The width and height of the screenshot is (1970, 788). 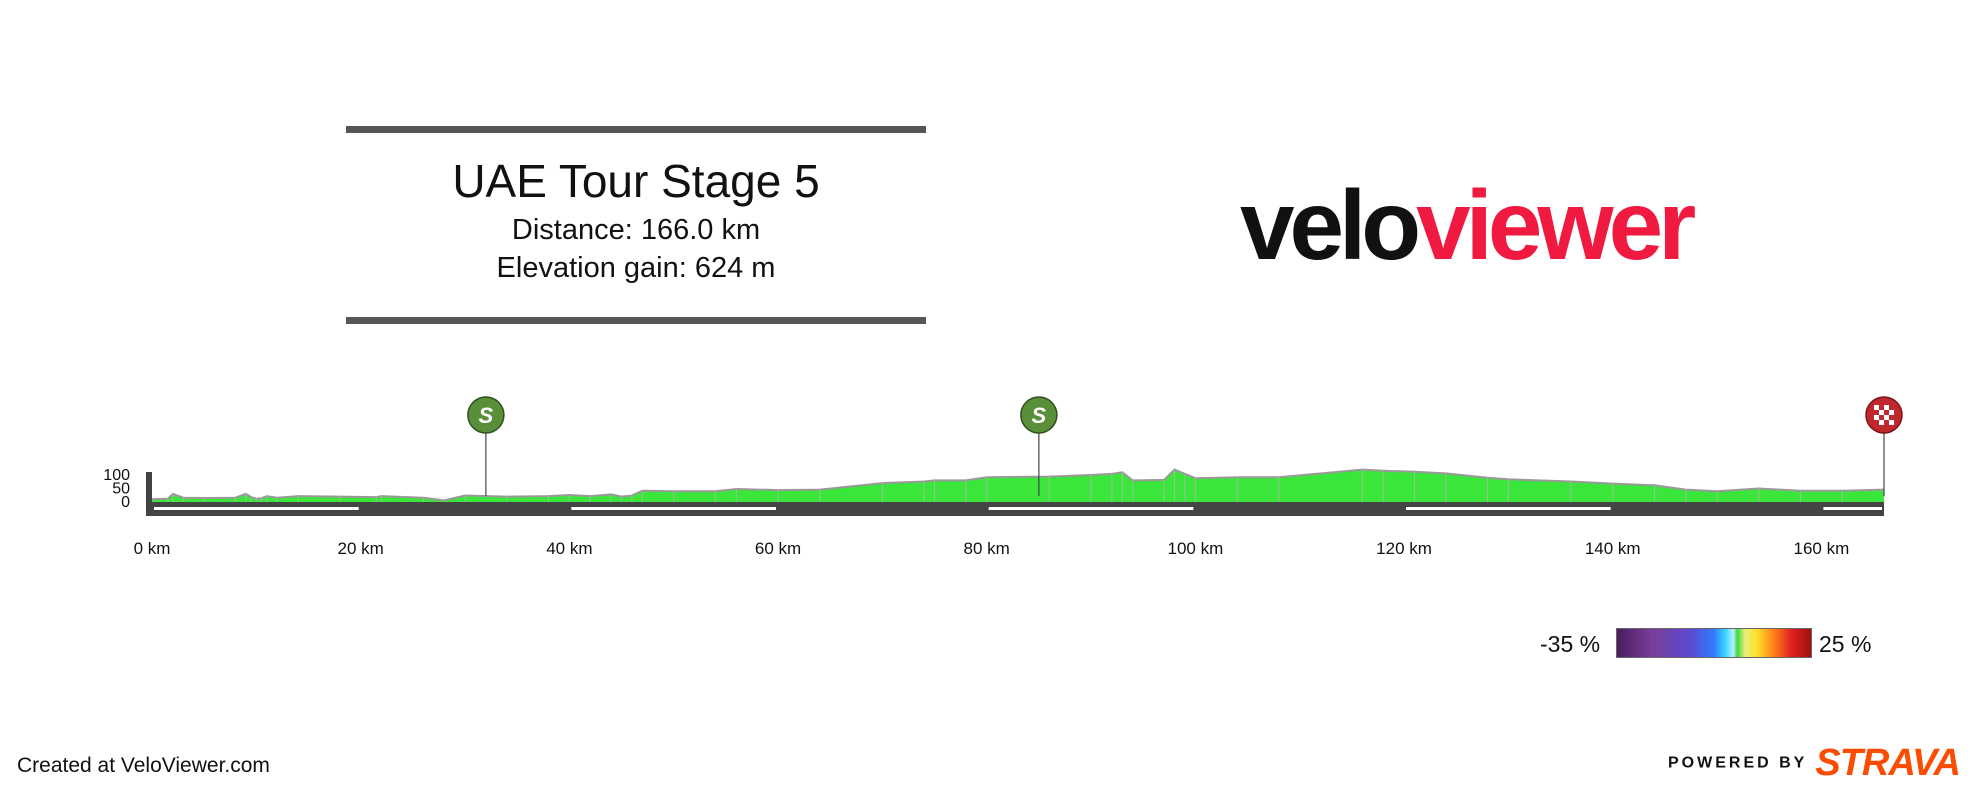 I want to click on strava-badge: POWERED BY STRAVA, so click(x=1814, y=763).